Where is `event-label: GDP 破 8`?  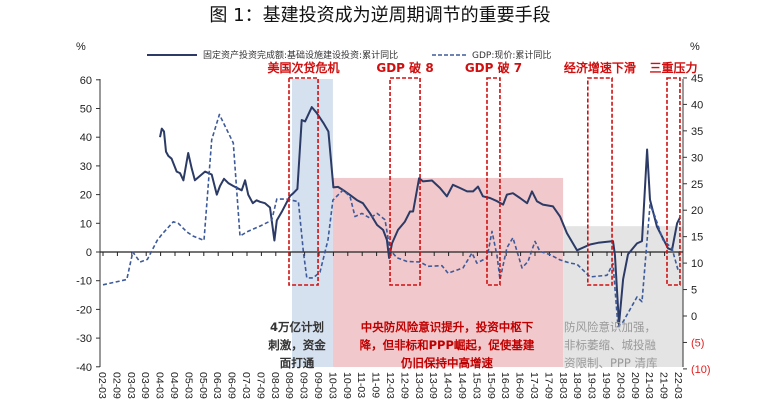
event-label: GDP 破 8 is located at coordinates (404, 67).